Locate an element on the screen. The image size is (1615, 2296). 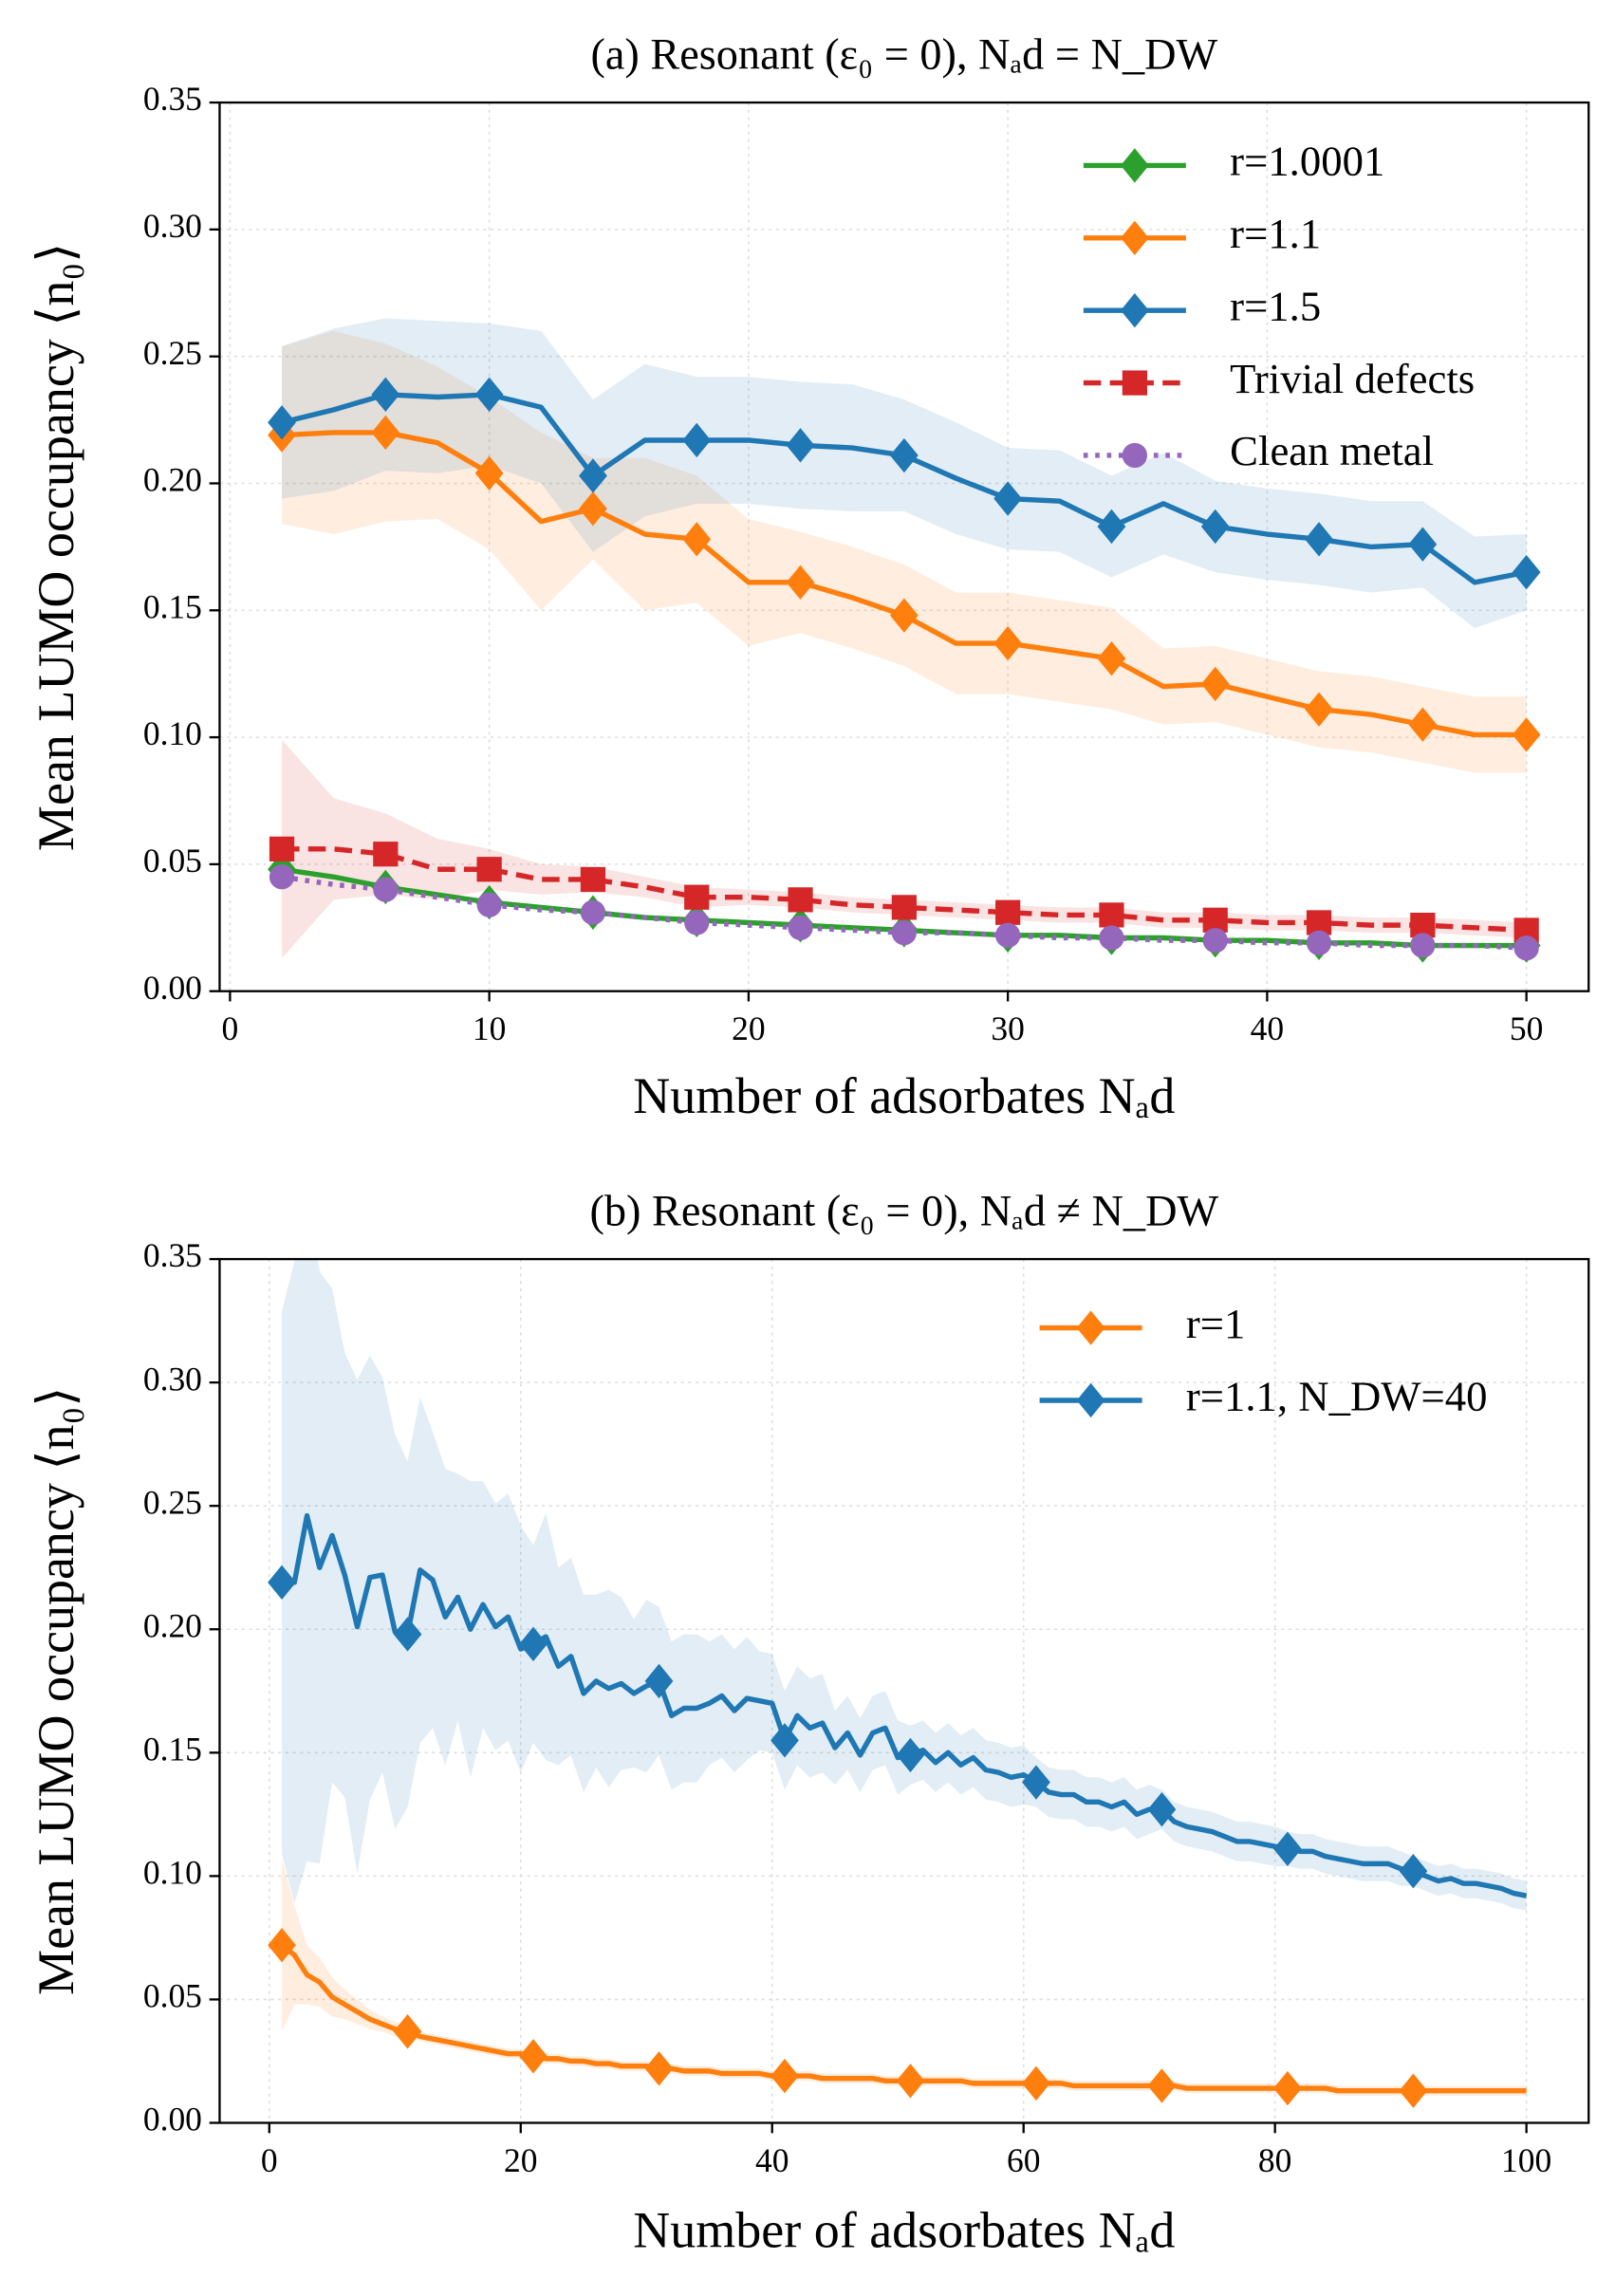
chart-title: (b) Resonant (ε₀ = 0), Nₐd ≠ N_DW is located at coordinates (904, 1211).